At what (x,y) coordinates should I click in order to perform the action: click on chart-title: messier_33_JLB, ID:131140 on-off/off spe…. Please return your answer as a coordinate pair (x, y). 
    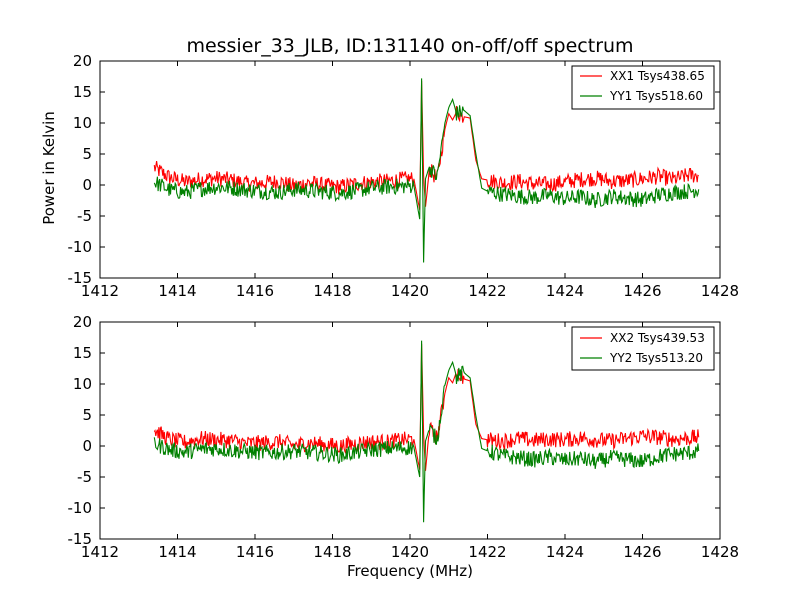
    Looking at the image, I should click on (409, 46).